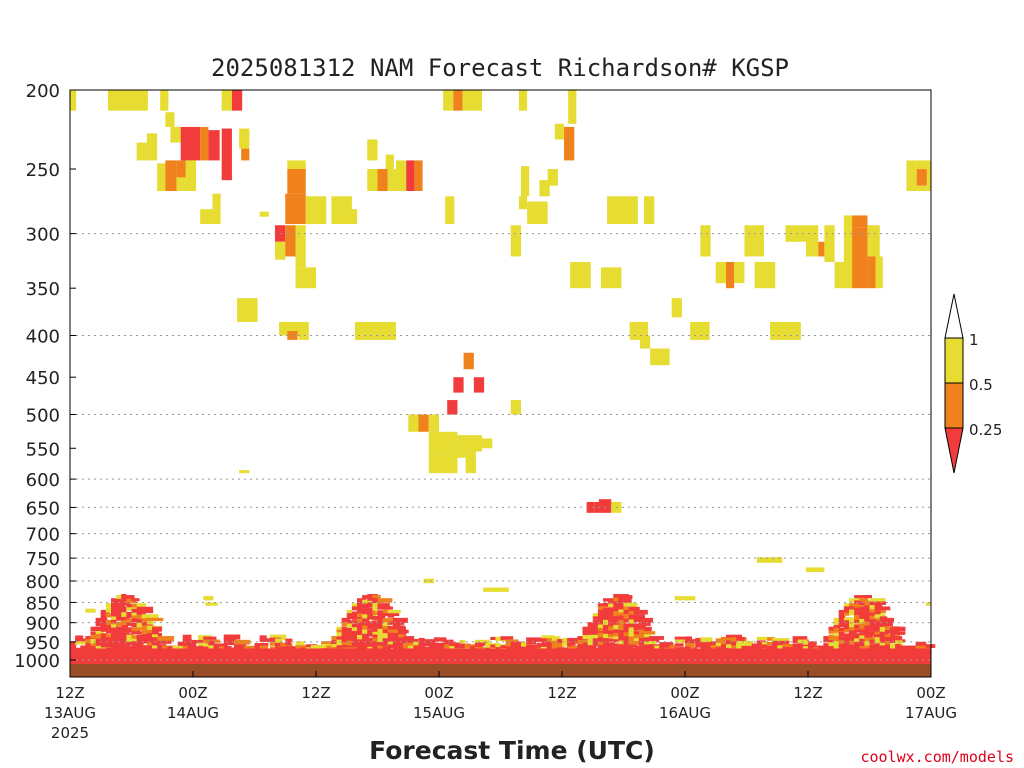 This screenshot has width=1024, height=768. I want to click on x-tick-label: 12Z, so click(561, 693).